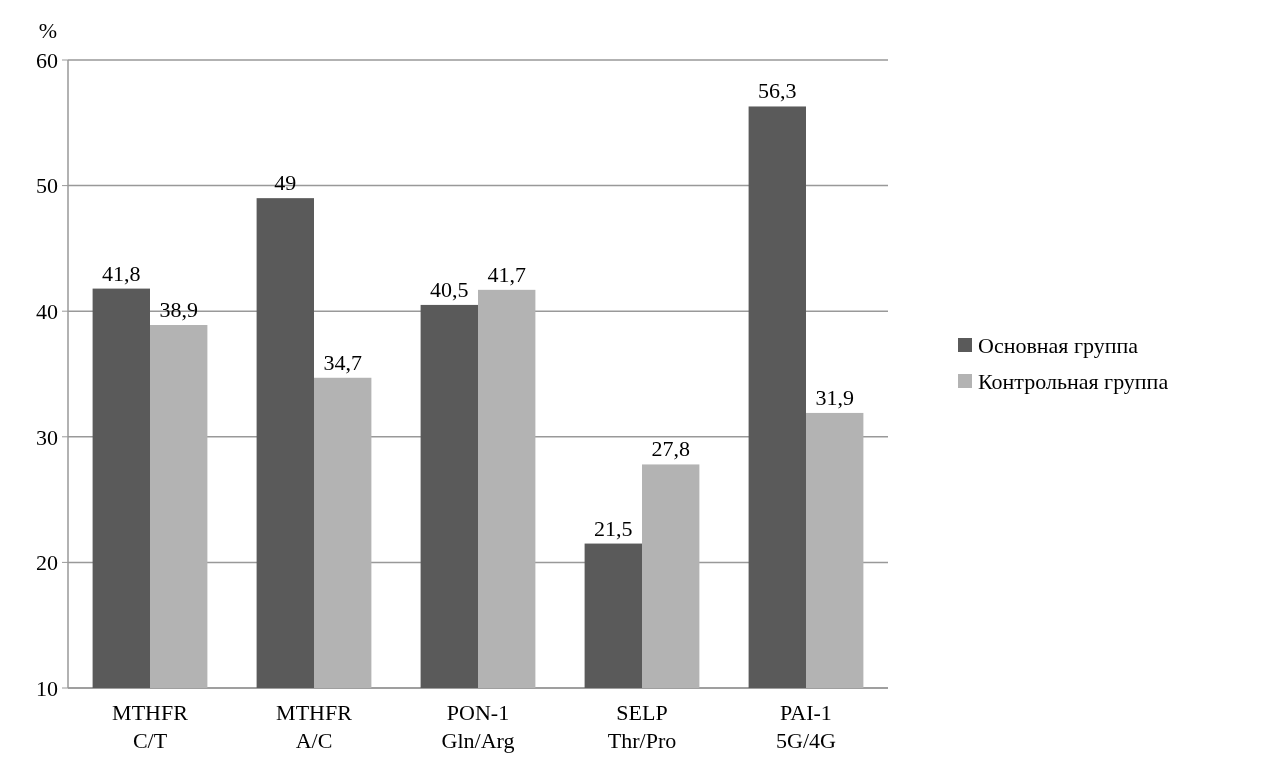 The image size is (1277, 767). What do you see at coordinates (285, 183) in the screenshot?
I see `data-label: 49` at bounding box center [285, 183].